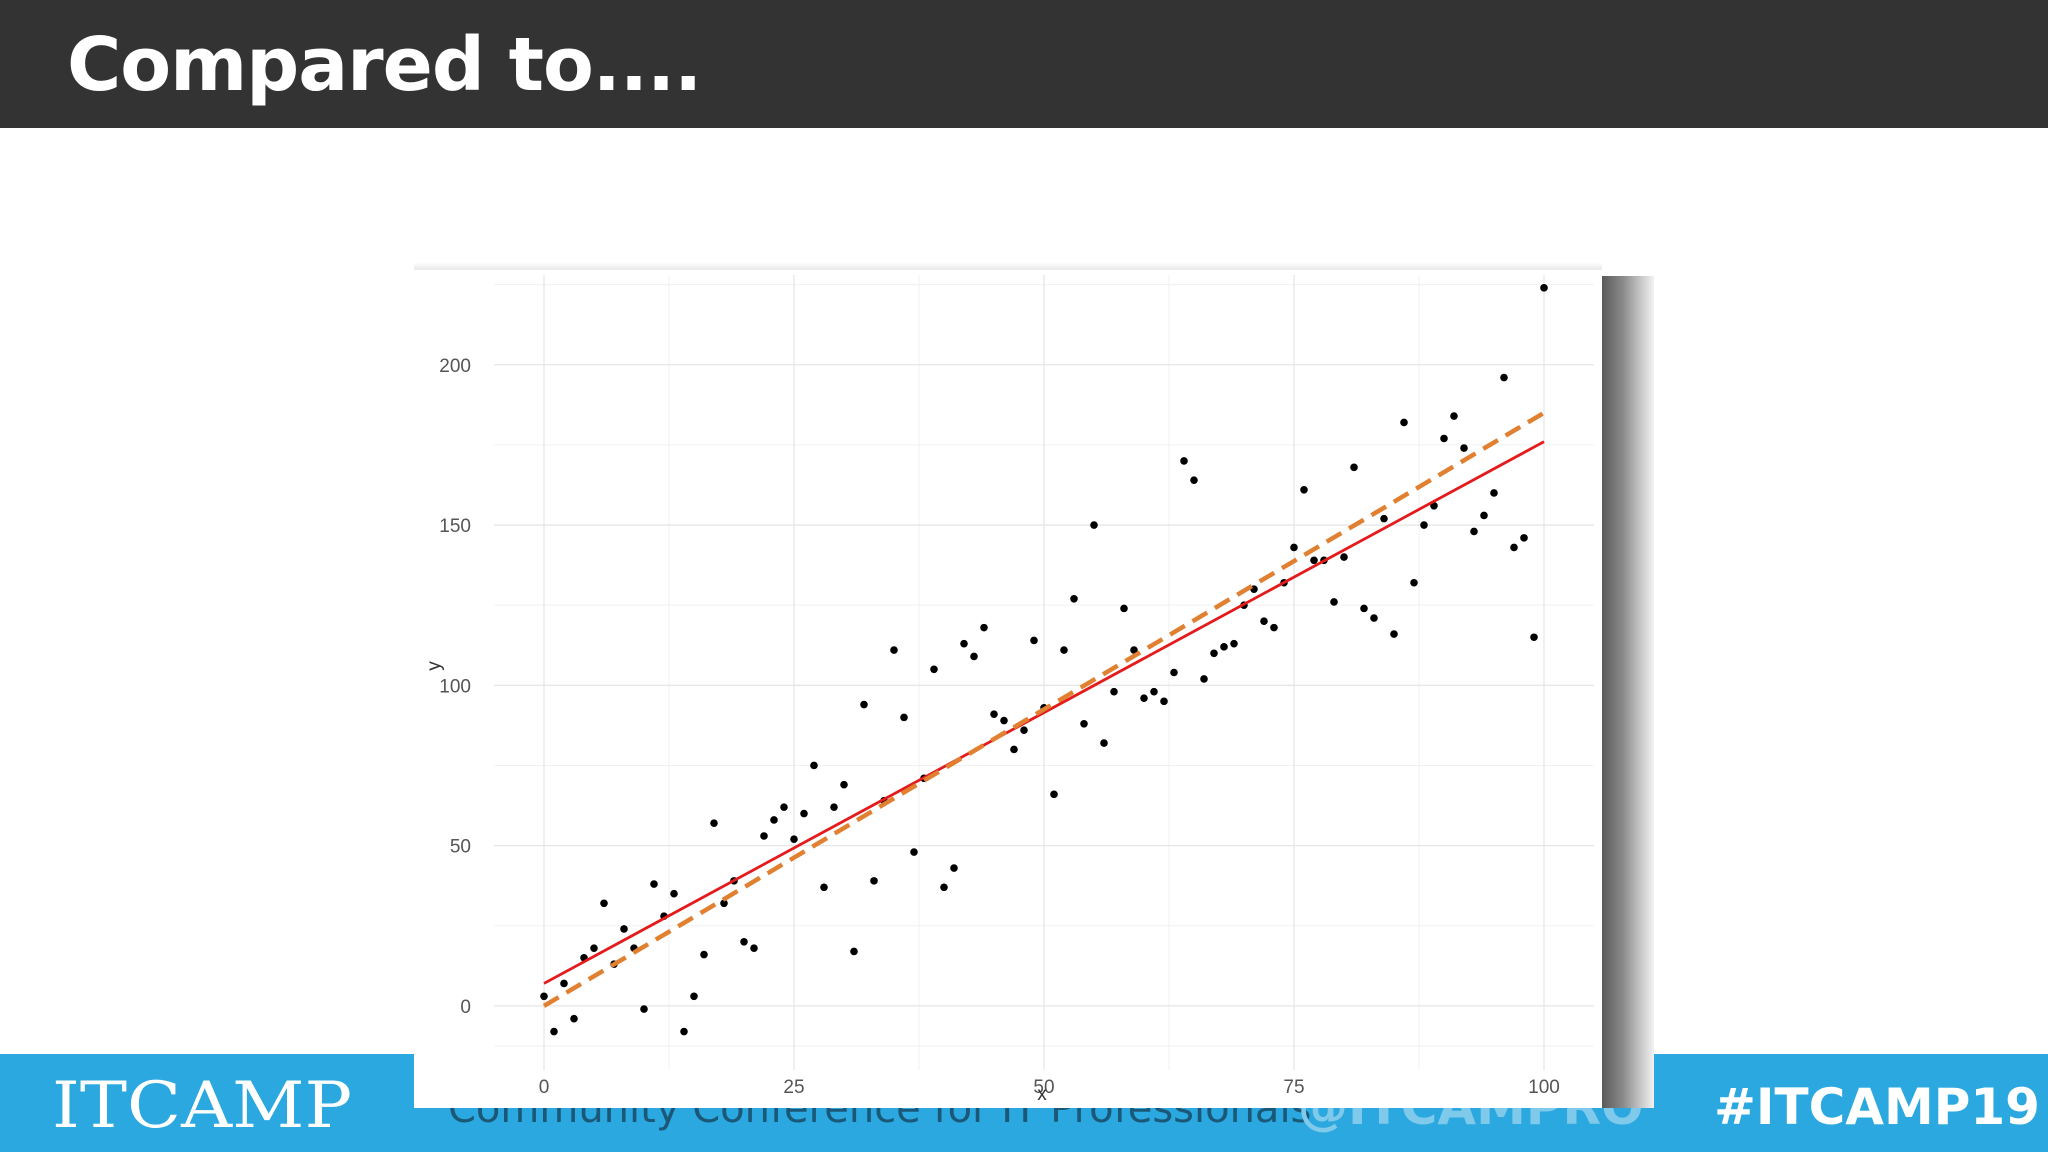 This screenshot has height=1152, width=2048. Describe the element at coordinates (1877, 1107) in the screenshot. I see `hashtag: #ITCAMP19` at that location.